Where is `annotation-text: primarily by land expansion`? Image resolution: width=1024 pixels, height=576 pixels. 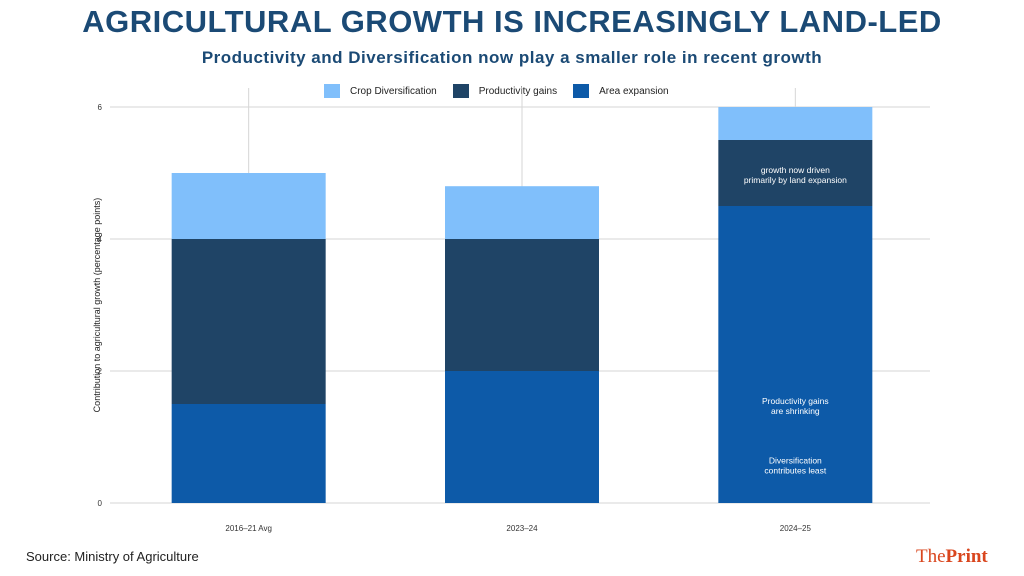
annotation-text: primarily by land expansion is located at coordinates (795, 180).